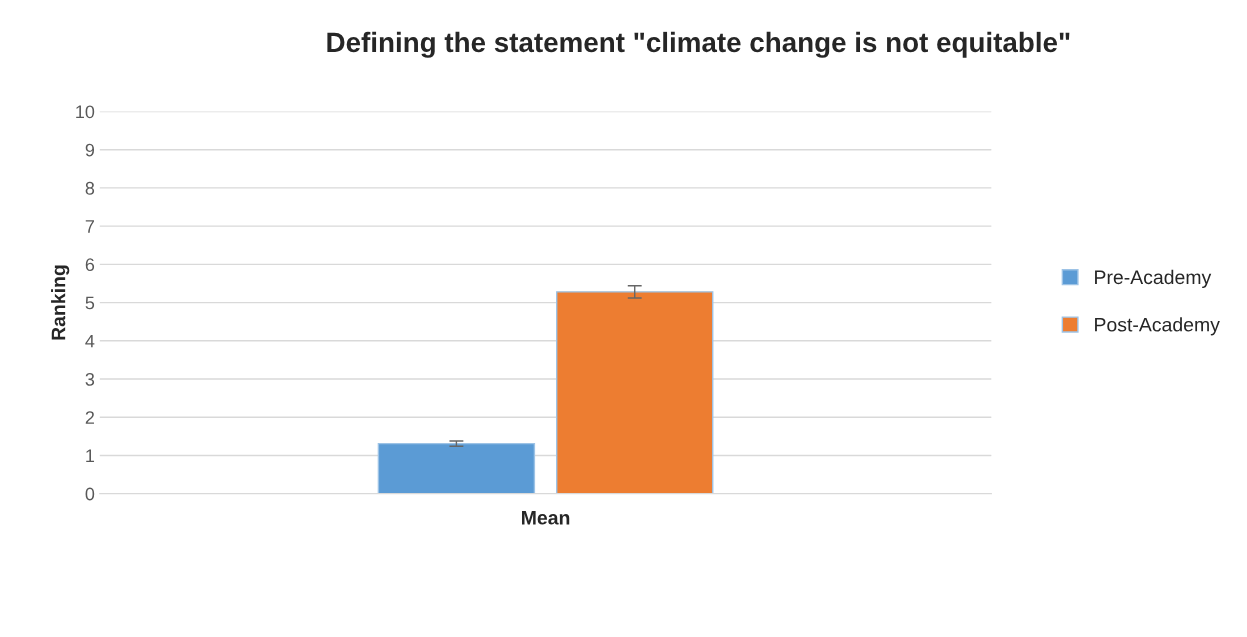  Describe the element at coordinates (698, 44) in the screenshot. I see `chart-title: Defining the statement "climate change is not equitable"` at that location.